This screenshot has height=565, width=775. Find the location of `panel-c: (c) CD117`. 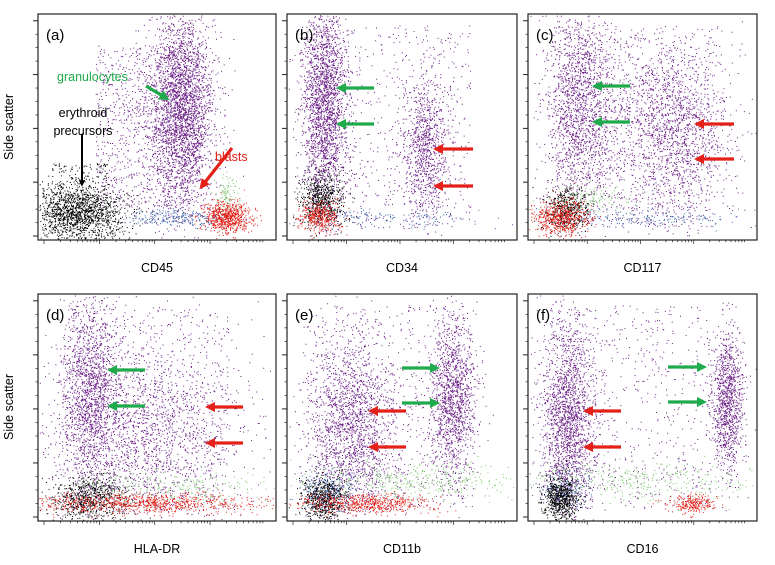

panel-c: (c) CD117 is located at coordinates (640, 144).